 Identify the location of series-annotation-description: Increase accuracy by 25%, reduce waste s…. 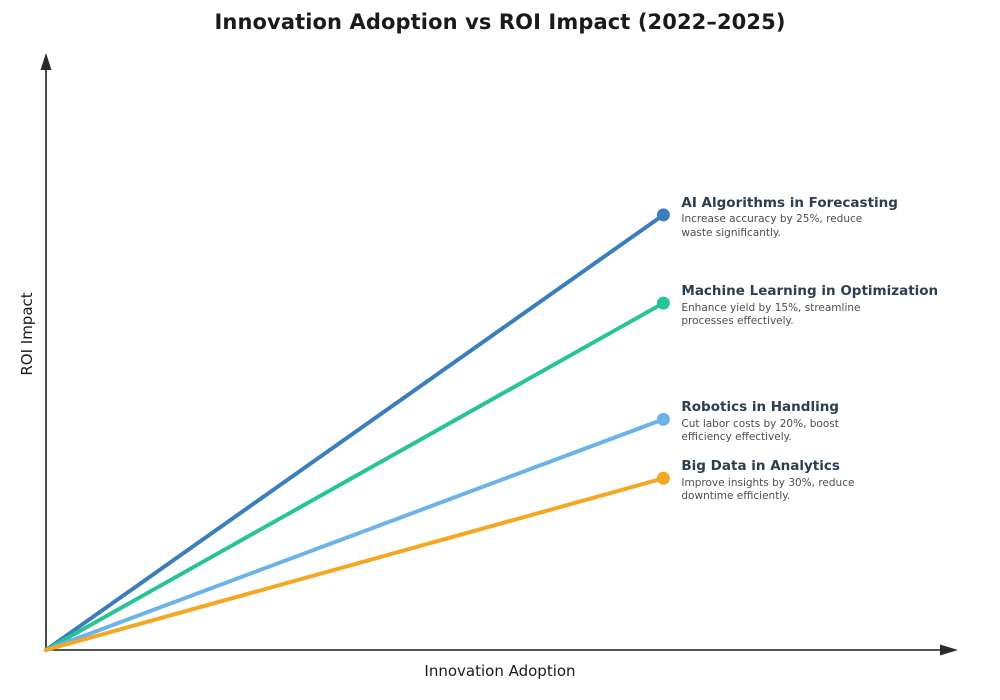
(772, 226).